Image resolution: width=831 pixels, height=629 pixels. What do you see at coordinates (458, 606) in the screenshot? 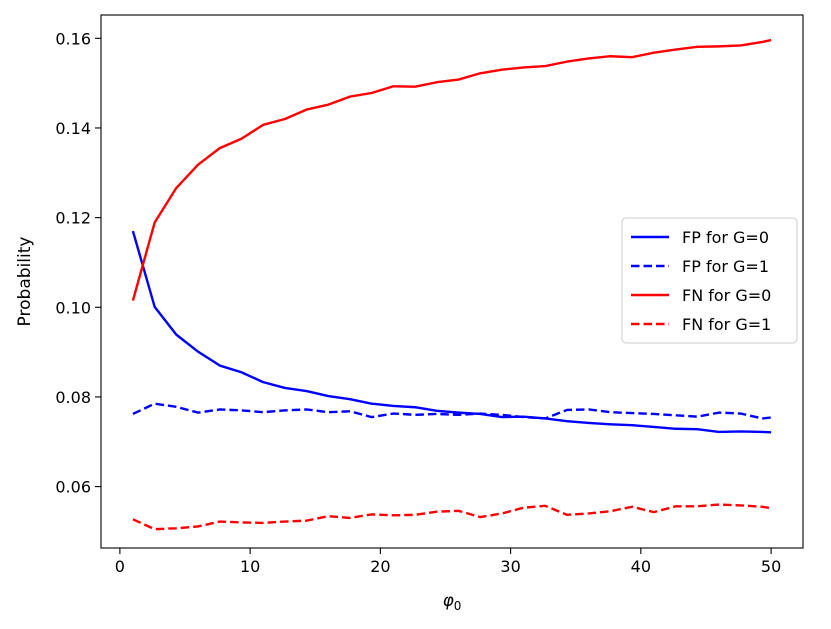
I see `x-axis-label-subscript: 0` at bounding box center [458, 606].